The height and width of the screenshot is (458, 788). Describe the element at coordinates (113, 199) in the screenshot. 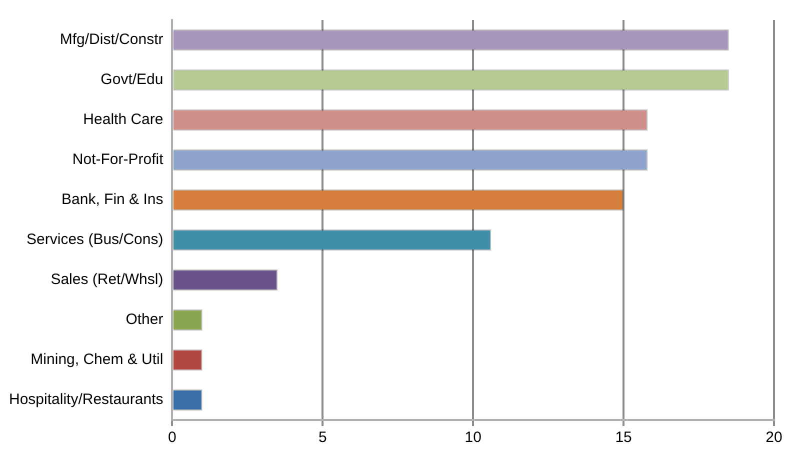

I see `y-tick-label: Bank, Fin & Ins` at that location.